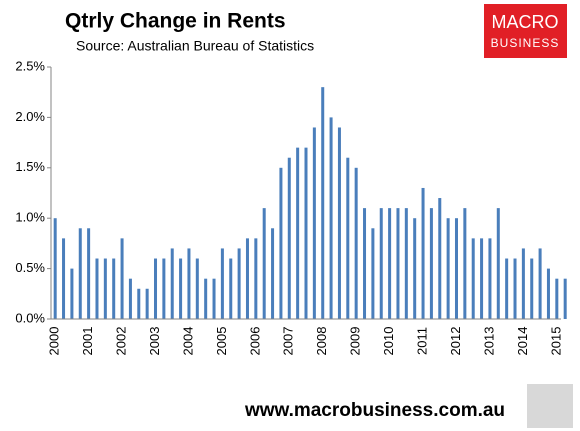  What do you see at coordinates (321, 341) in the screenshot?
I see `x-tick-label: 2008` at bounding box center [321, 341].